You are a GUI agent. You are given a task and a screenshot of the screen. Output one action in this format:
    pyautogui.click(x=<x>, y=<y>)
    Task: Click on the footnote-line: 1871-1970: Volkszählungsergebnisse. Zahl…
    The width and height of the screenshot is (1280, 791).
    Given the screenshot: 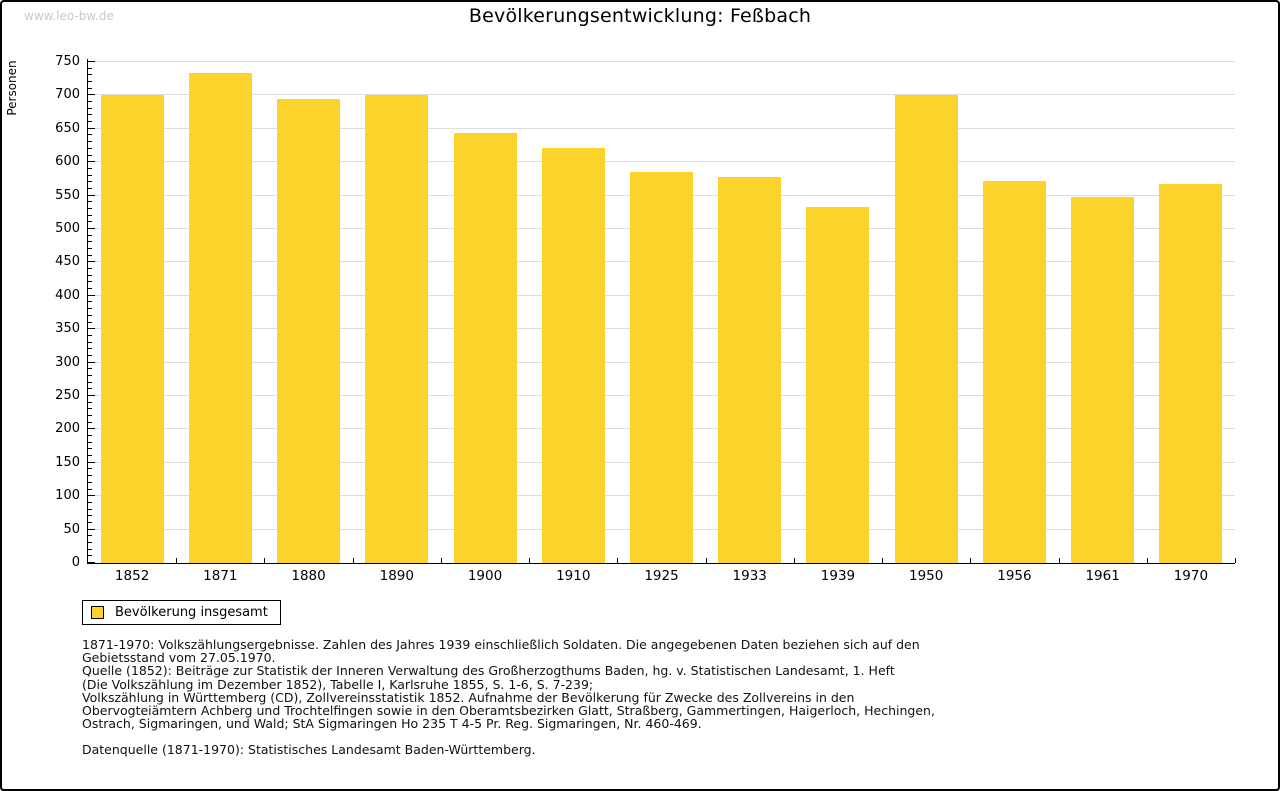 What is the action you would take?
    pyautogui.click(x=501, y=644)
    